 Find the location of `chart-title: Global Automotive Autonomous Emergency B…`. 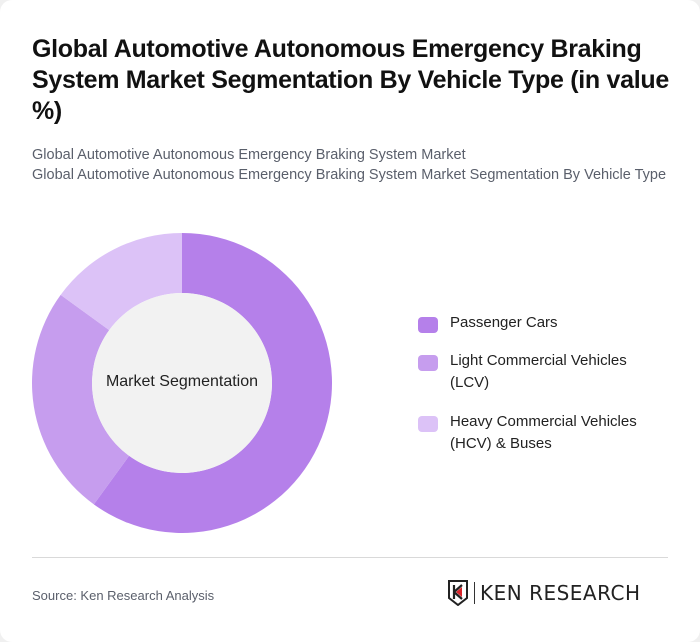

chart-title: Global Automotive Autonomous Emergency B… is located at coordinates (350, 80).